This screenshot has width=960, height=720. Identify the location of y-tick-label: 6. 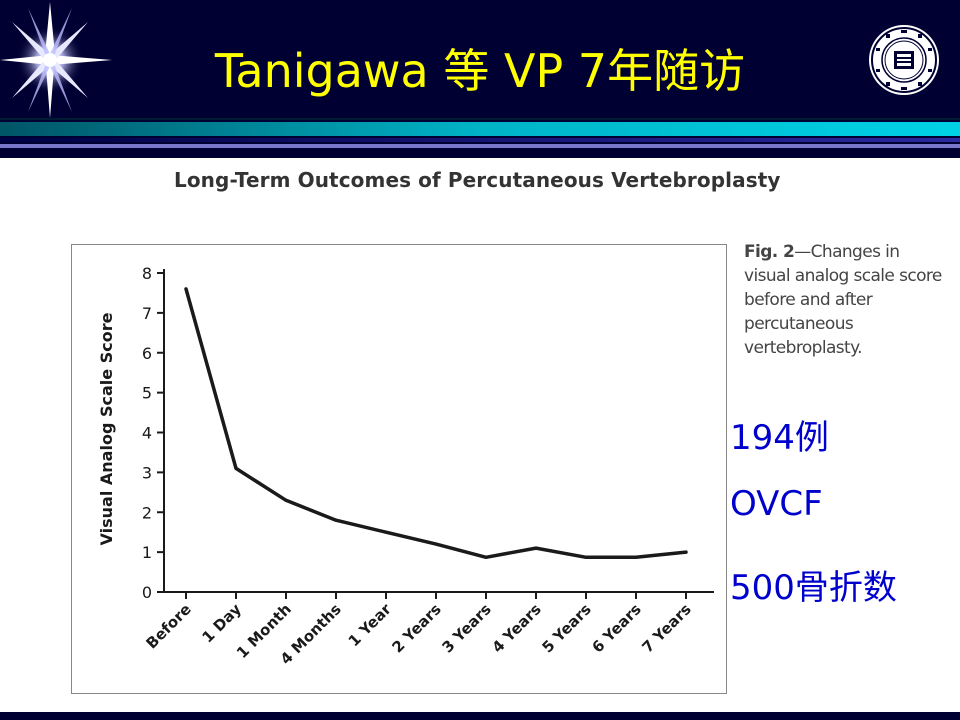
(147, 353).